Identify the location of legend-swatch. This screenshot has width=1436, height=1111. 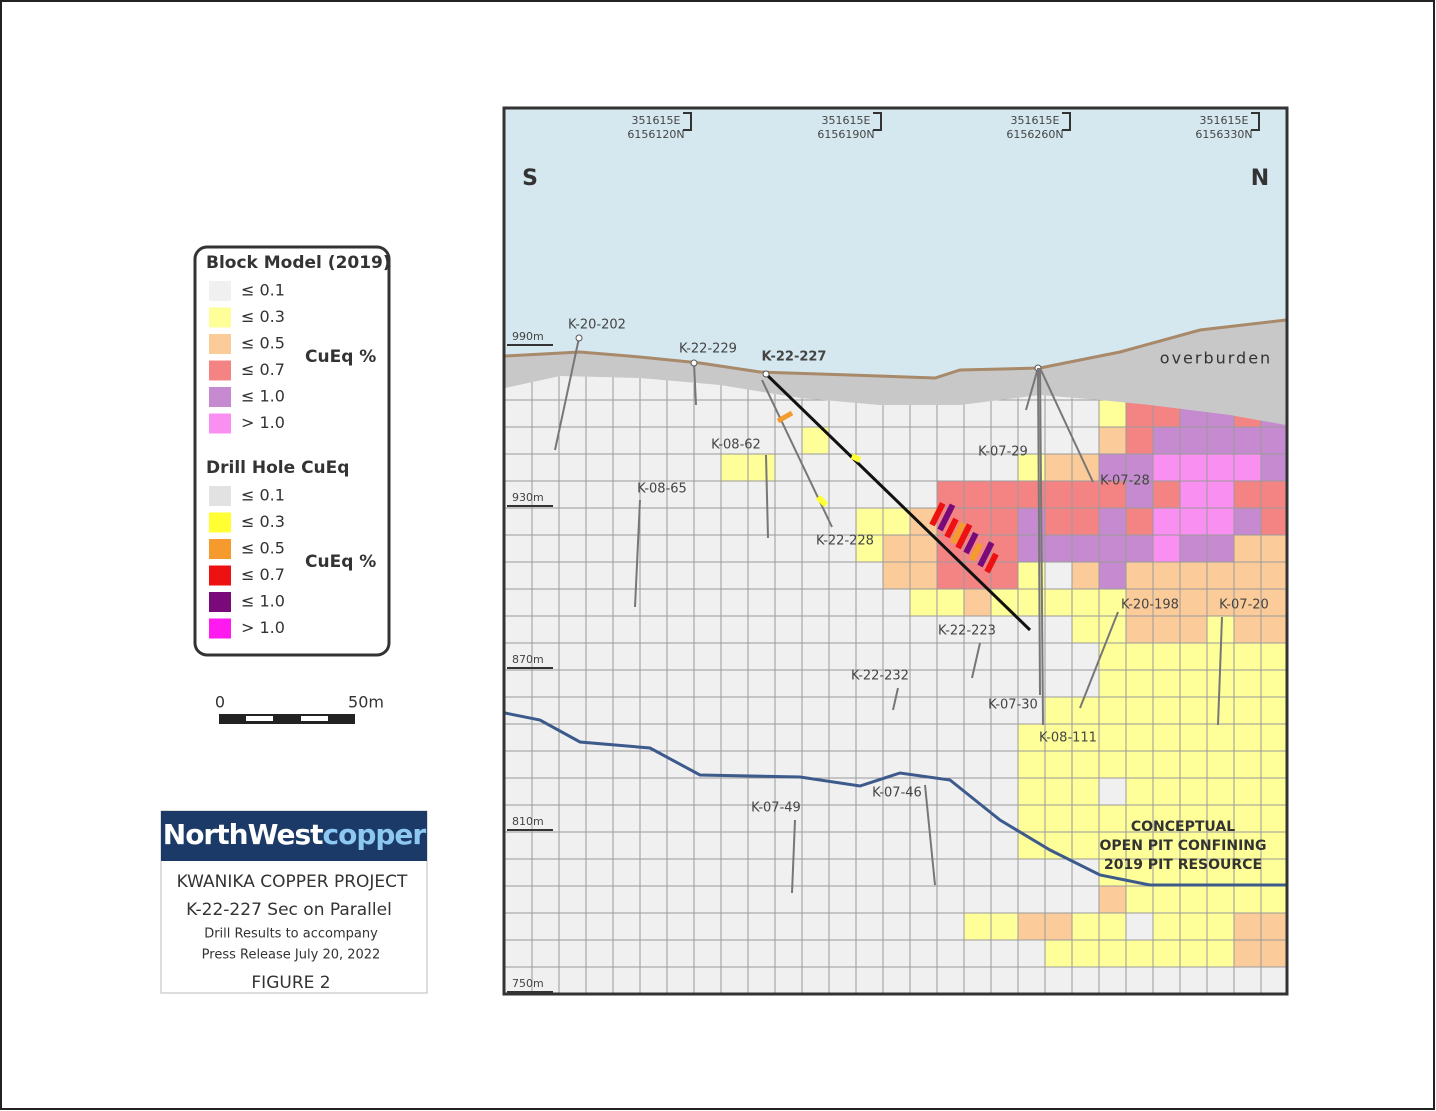
(220, 602).